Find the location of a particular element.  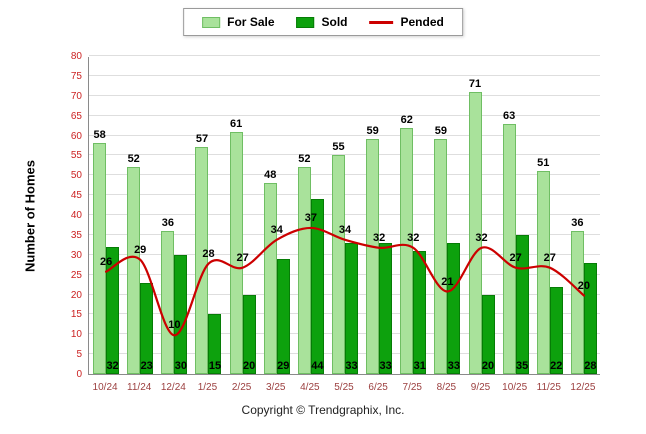

x-tick-label: 12/25 is located at coordinates (583, 387).